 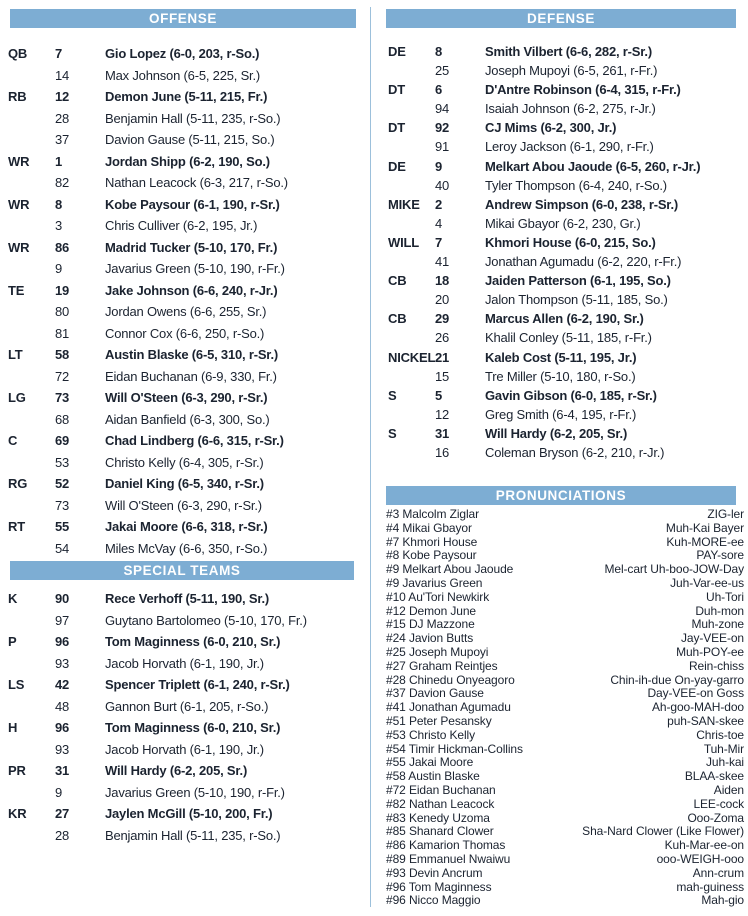 What do you see at coordinates (442, 185) in the screenshot?
I see `jersey-number: 40` at bounding box center [442, 185].